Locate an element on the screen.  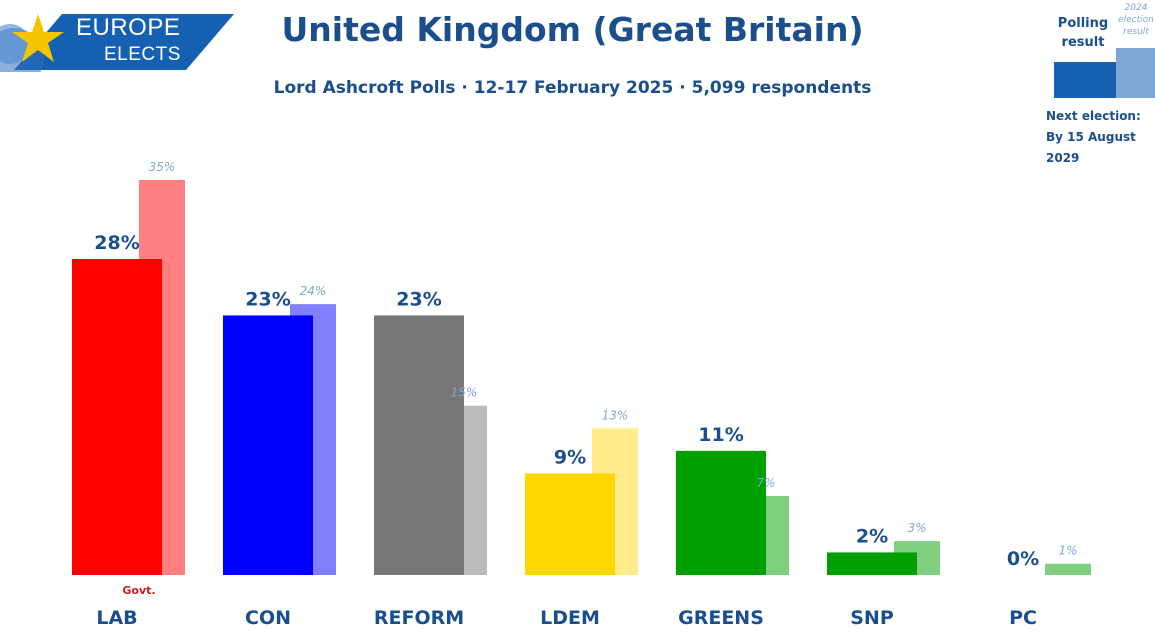
bar-prev-pc is located at coordinates (1068, 569).